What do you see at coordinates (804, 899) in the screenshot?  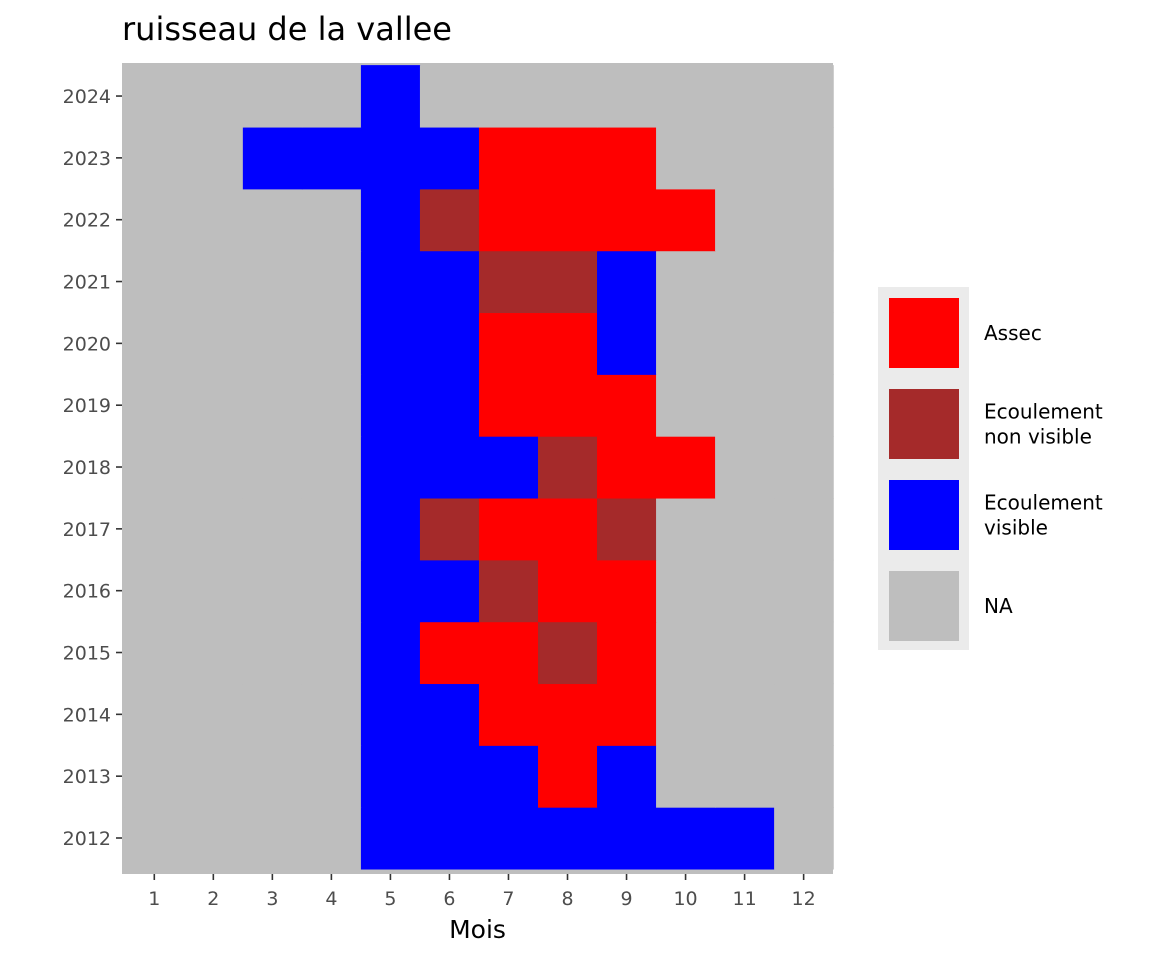 I see `x-tick-label: 12` at bounding box center [804, 899].